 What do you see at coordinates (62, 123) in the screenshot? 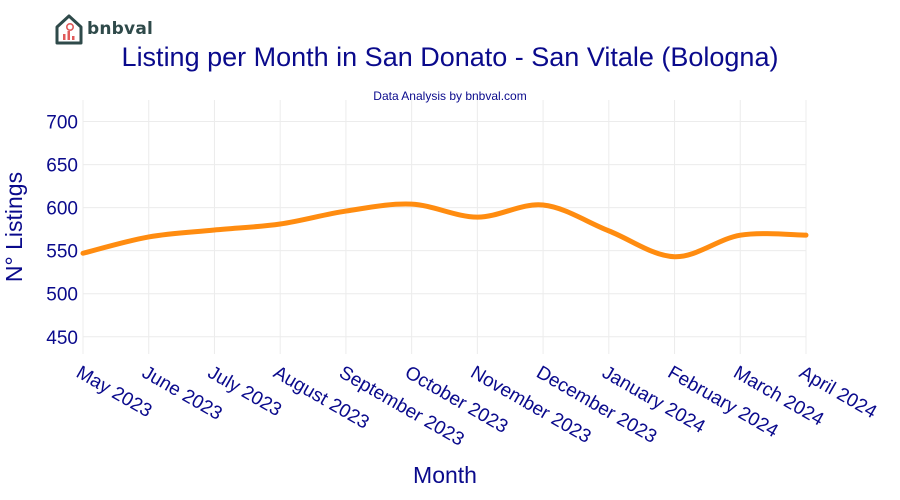
I see `y-tick-label: 700` at bounding box center [62, 123].